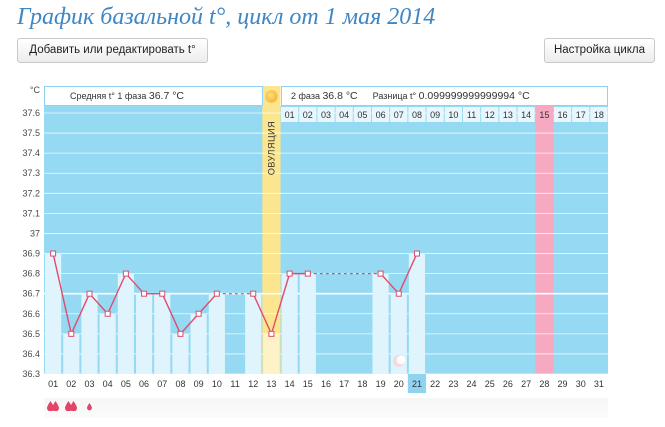 The image size is (665, 427). I want to click on cycle-settings-button: Настройка цикла, so click(599, 50).